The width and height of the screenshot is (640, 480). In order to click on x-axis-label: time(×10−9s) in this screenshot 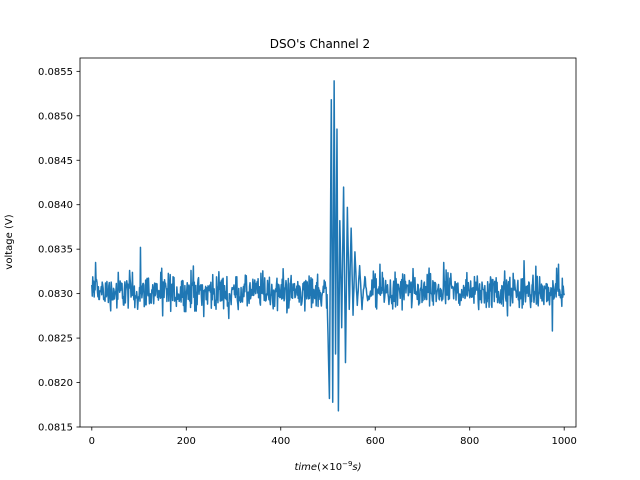, I will do `click(327, 466)`.